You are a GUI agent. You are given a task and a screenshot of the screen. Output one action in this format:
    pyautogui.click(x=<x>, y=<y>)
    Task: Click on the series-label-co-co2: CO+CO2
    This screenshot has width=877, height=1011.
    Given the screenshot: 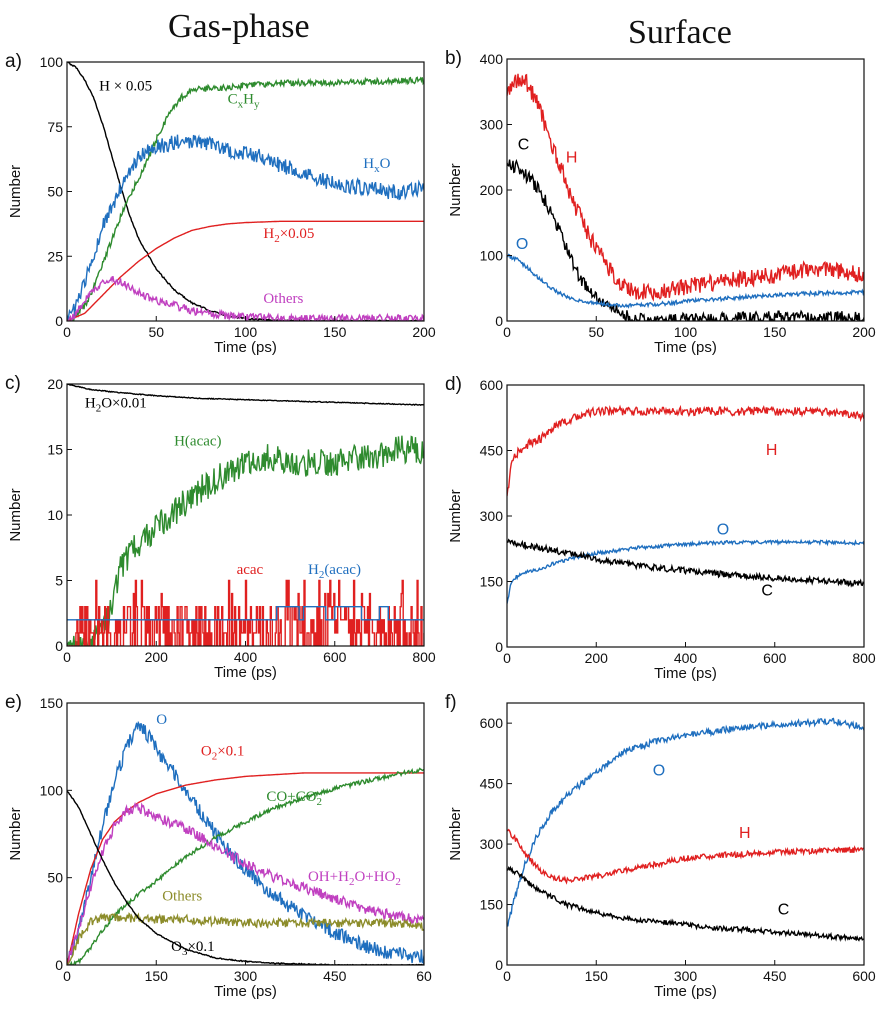 What is the action you would take?
    pyautogui.click(x=294, y=798)
    